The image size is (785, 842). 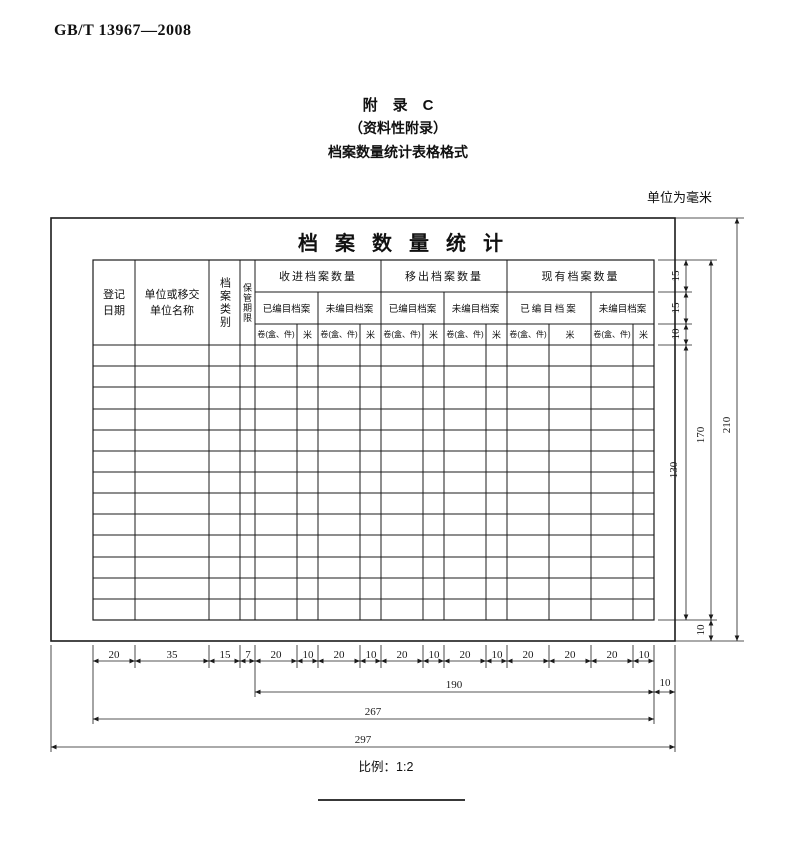 What do you see at coordinates (676, 276) in the screenshot?
I see `dim-header-row-1: 15` at bounding box center [676, 276].